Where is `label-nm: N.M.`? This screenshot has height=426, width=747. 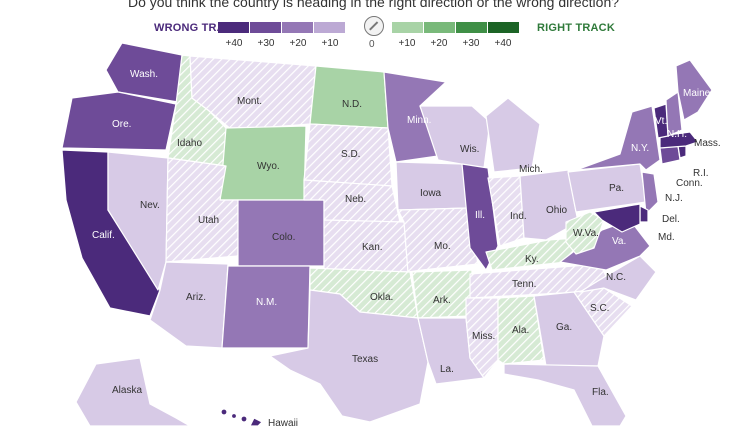
label-nm: N.M. is located at coordinates (266, 302).